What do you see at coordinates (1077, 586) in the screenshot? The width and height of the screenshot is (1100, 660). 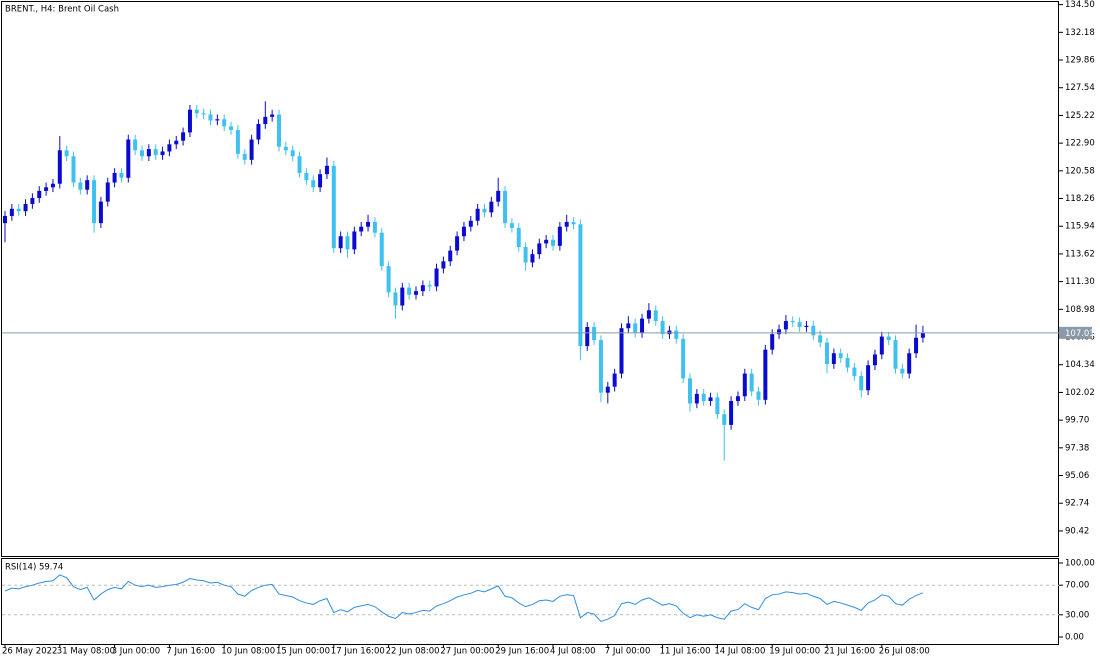 I see `y-tick-label: 70.00` at bounding box center [1077, 586].